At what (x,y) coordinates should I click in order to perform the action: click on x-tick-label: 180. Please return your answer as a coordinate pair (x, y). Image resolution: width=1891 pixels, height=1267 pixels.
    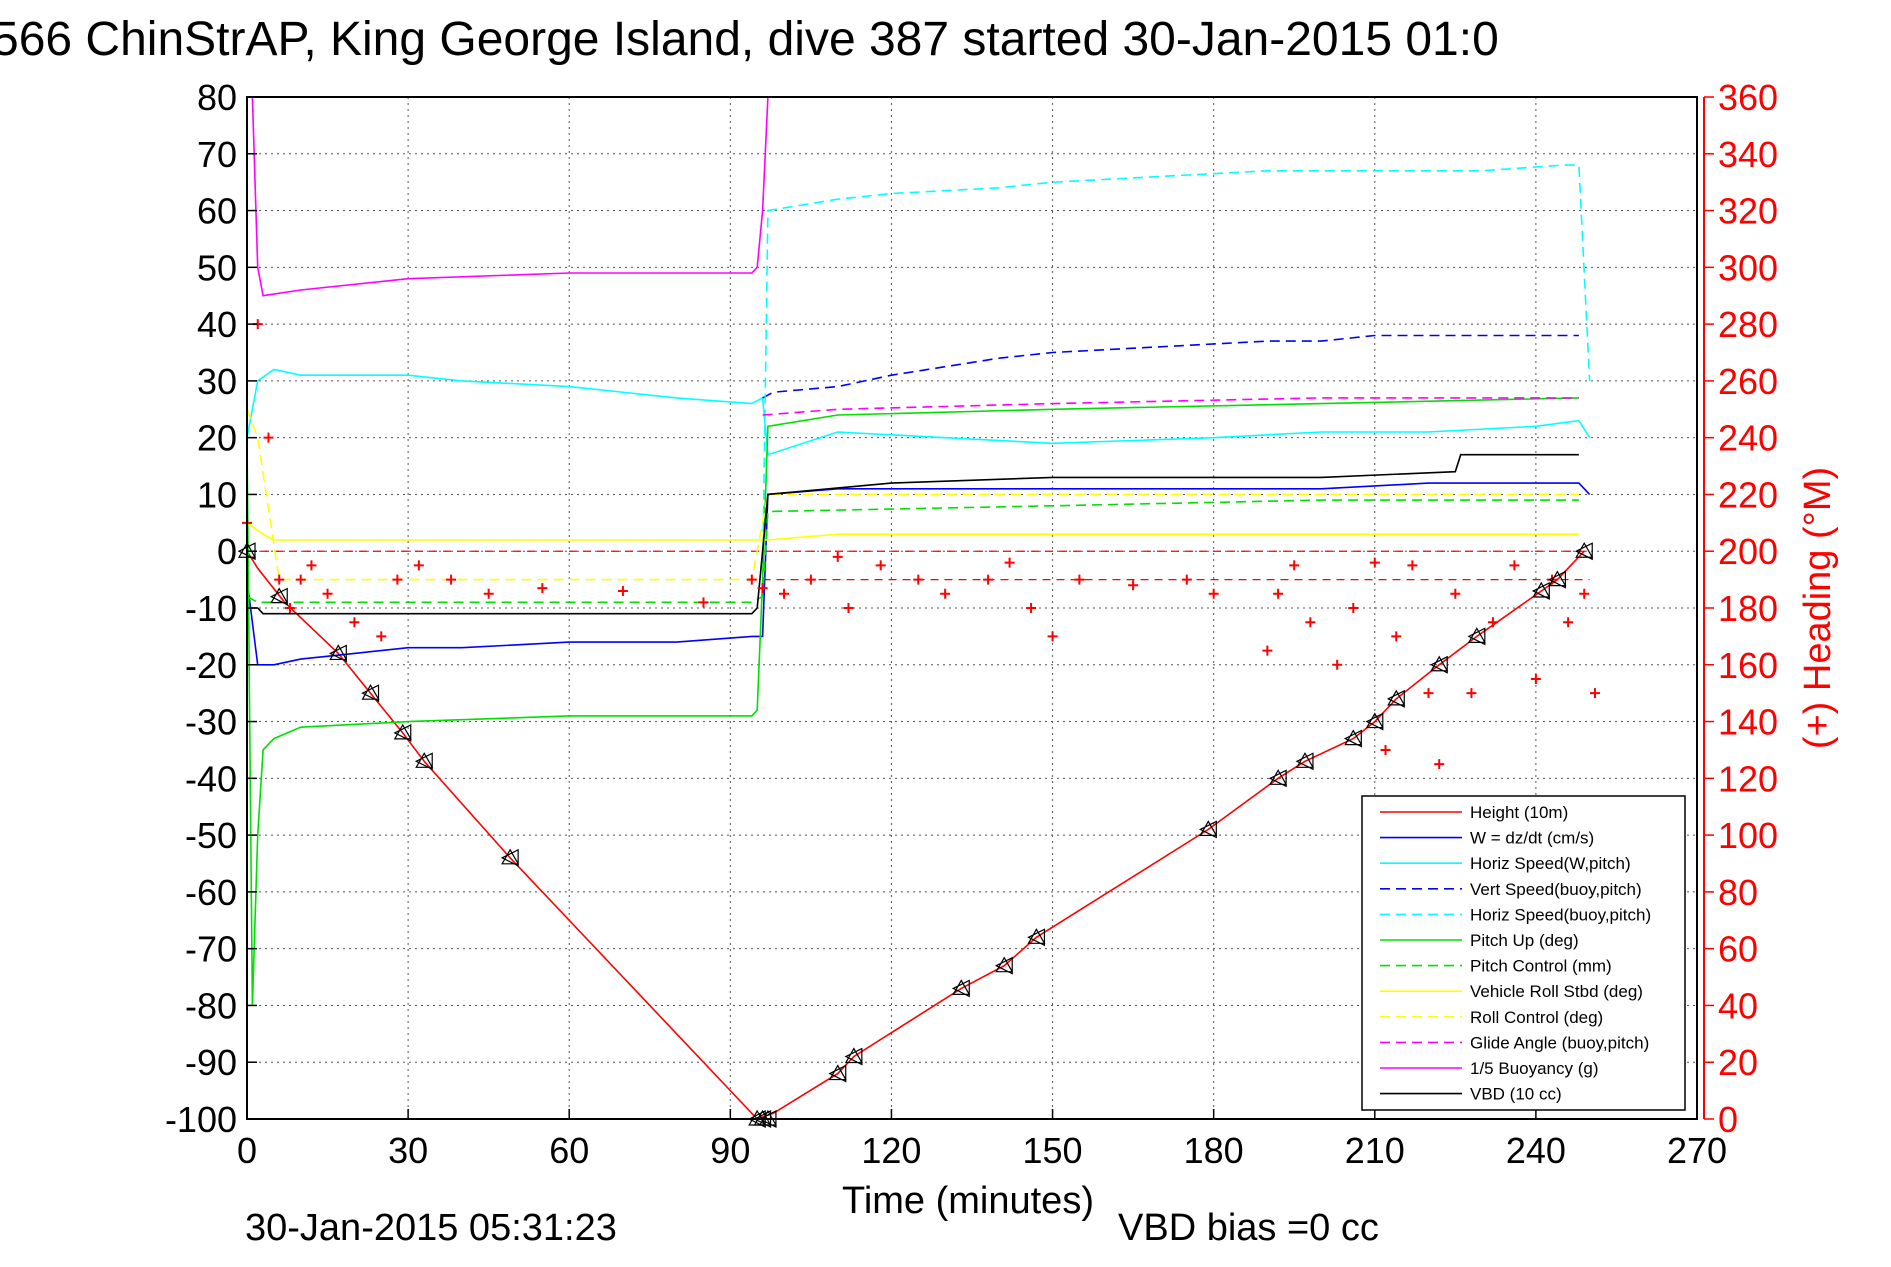
    Looking at the image, I should click on (1214, 1150).